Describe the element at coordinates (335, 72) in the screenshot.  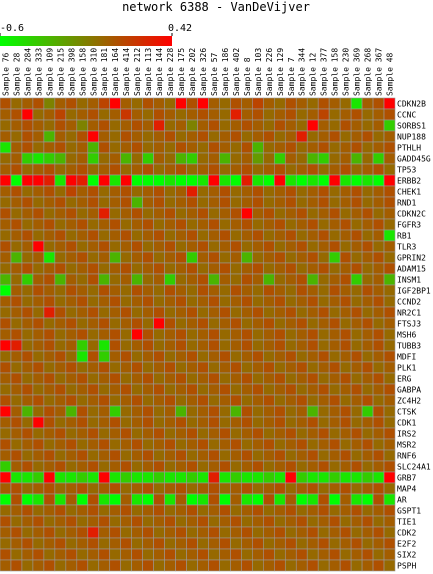
I see `column-label: Sample 158` at that location.